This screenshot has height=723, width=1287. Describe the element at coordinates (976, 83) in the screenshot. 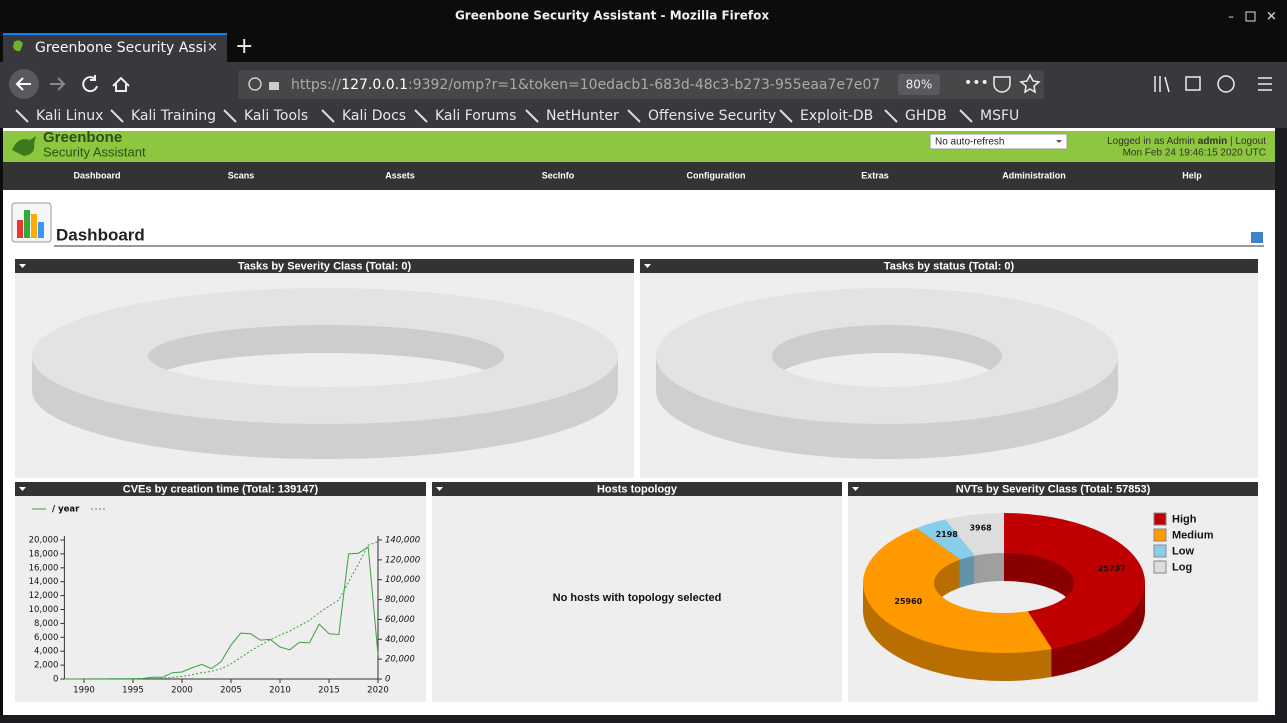

I see `page-actions: •••` at that location.